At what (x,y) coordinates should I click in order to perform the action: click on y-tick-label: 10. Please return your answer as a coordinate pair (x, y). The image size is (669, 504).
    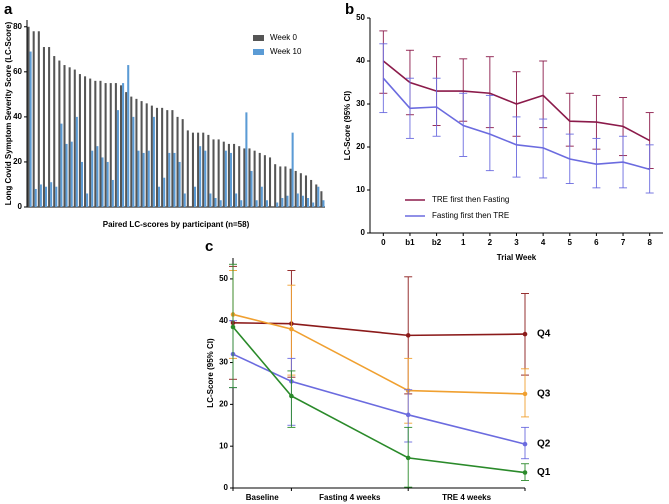
    Looking at the image, I should click on (223, 445).